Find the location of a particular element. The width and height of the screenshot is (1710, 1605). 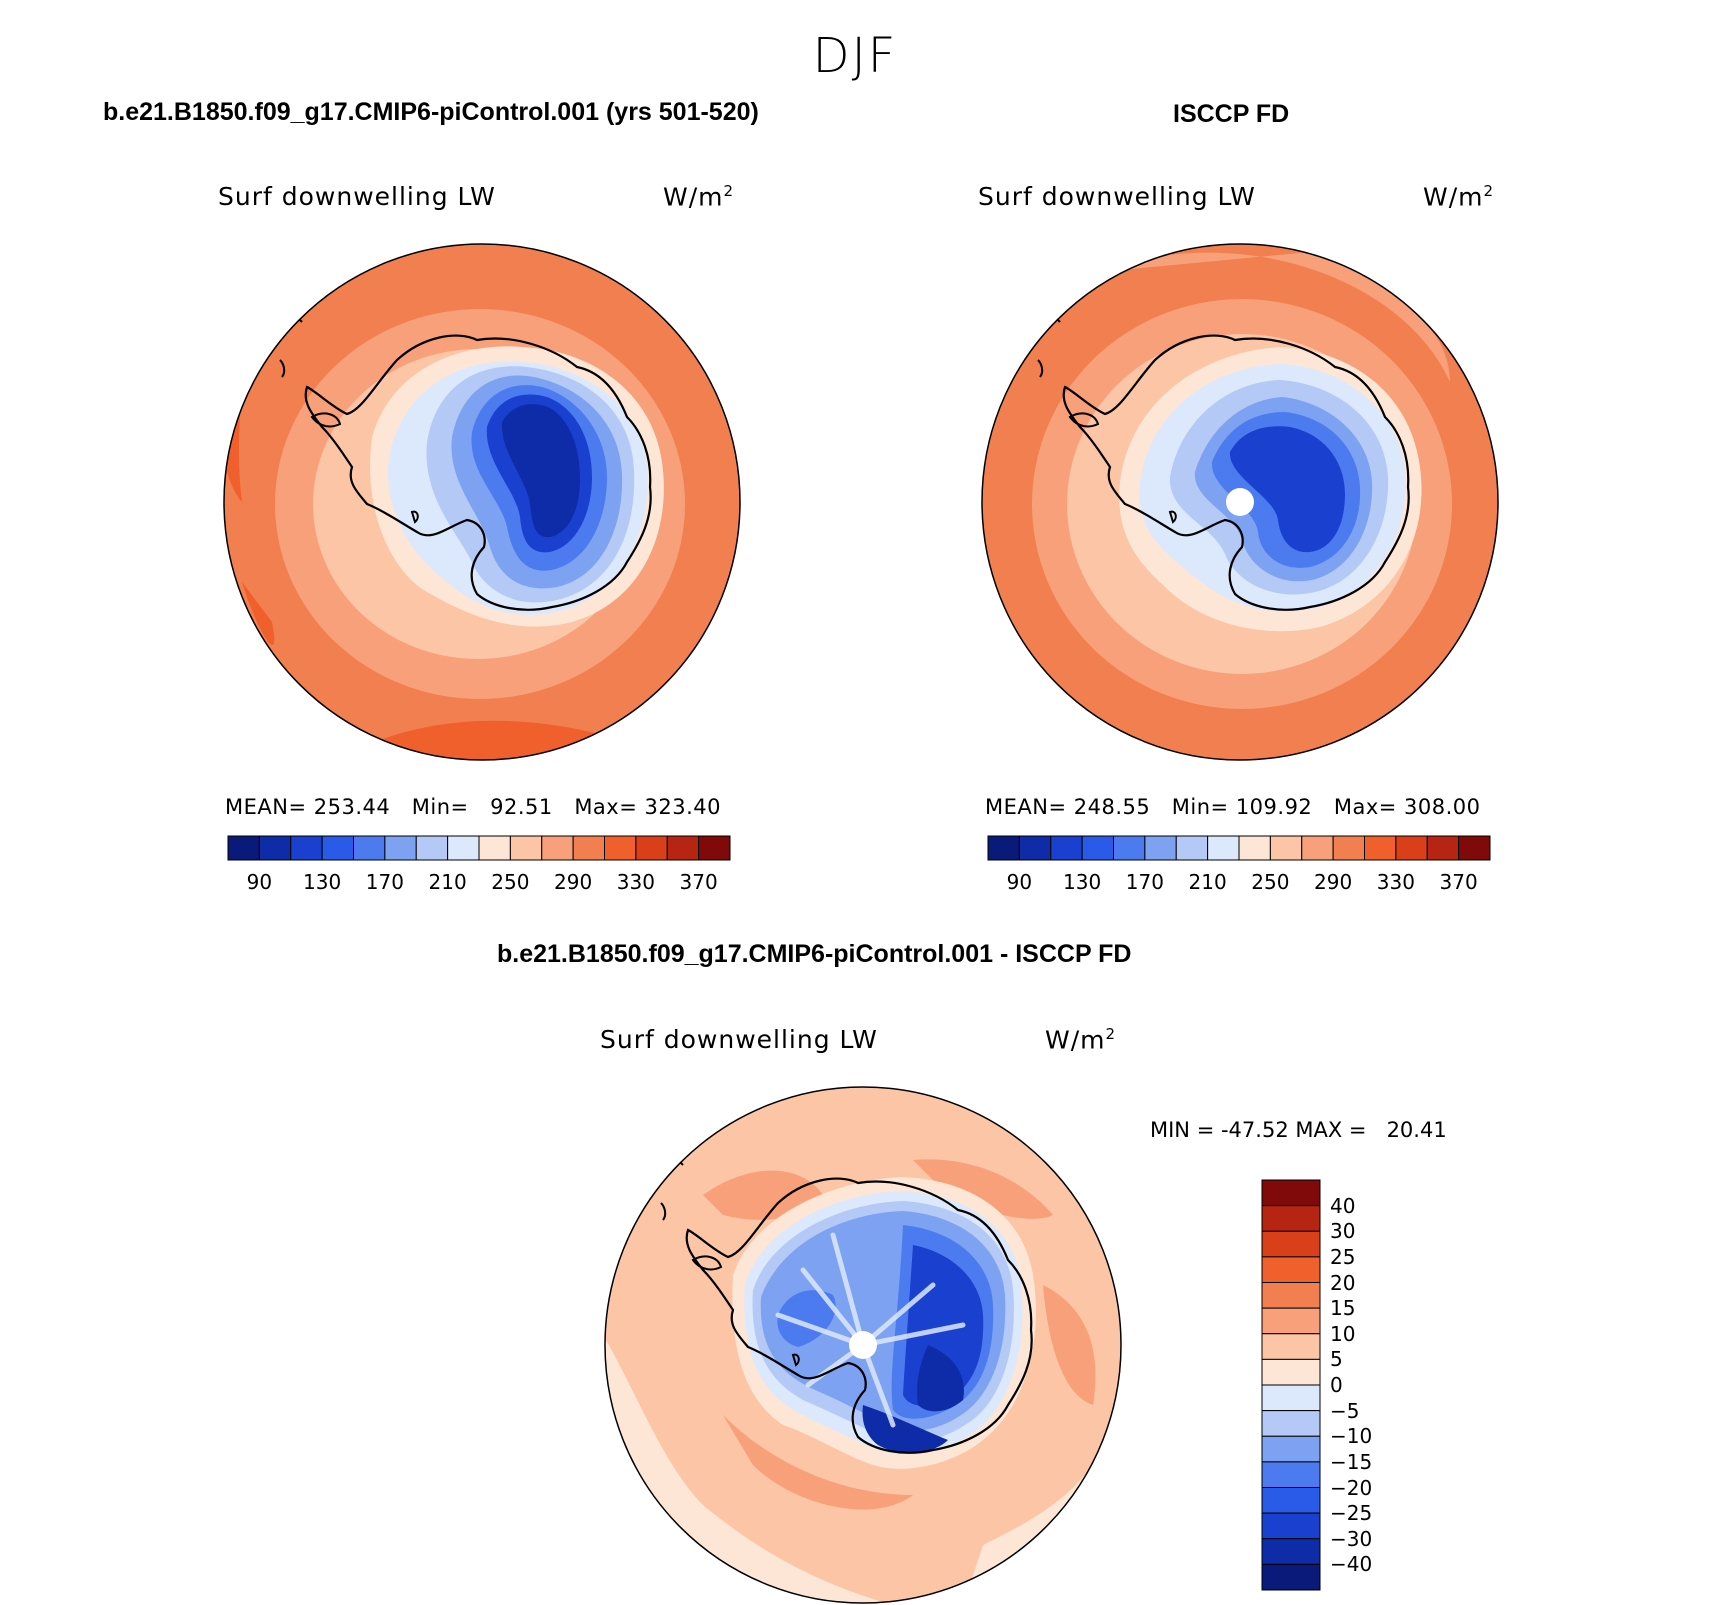

diff-colorbar-tick-label: 15 is located at coordinates (1343, 1308).